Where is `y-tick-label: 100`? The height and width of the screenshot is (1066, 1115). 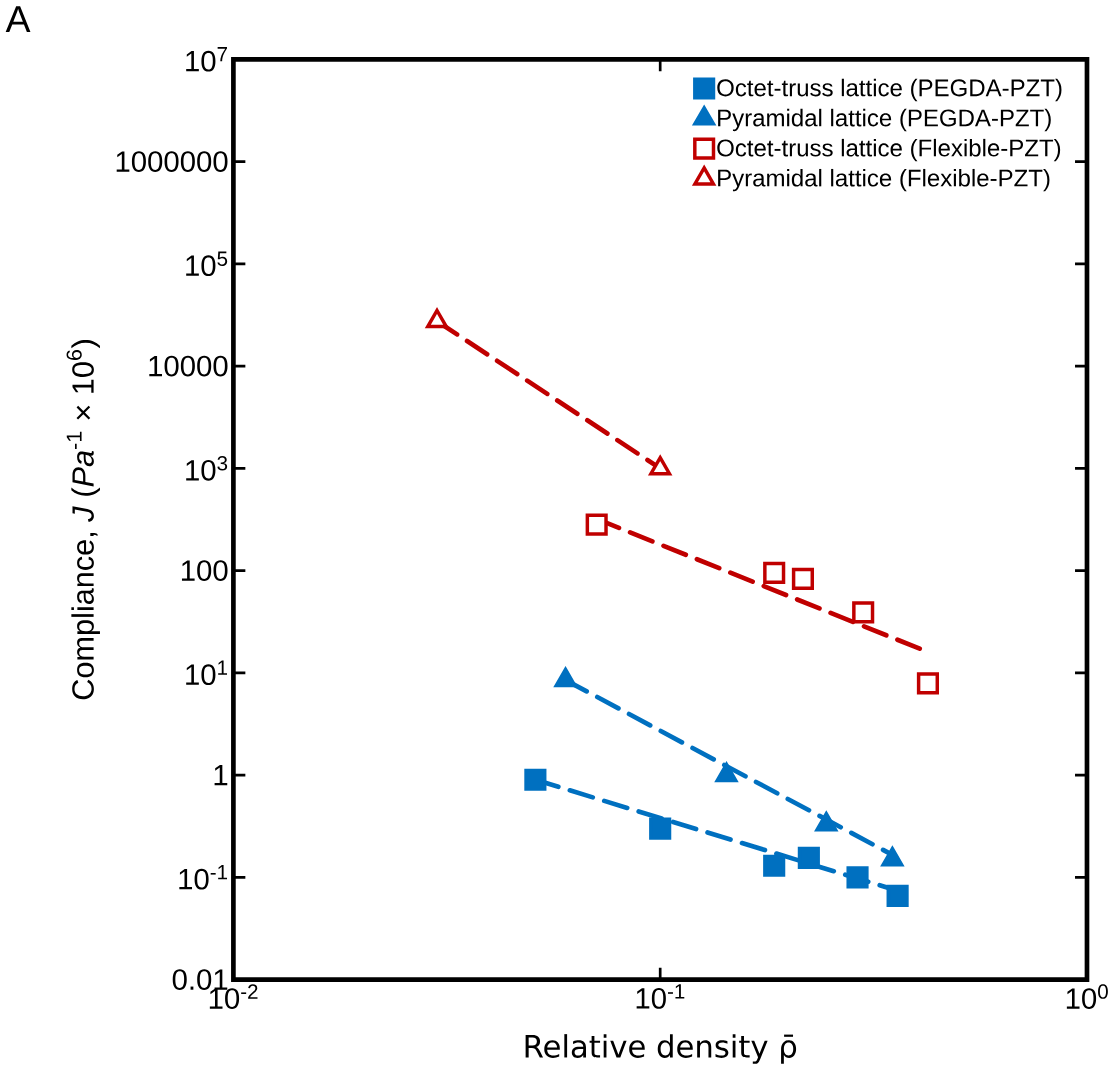 y-tick-label: 100 is located at coordinates (204, 570).